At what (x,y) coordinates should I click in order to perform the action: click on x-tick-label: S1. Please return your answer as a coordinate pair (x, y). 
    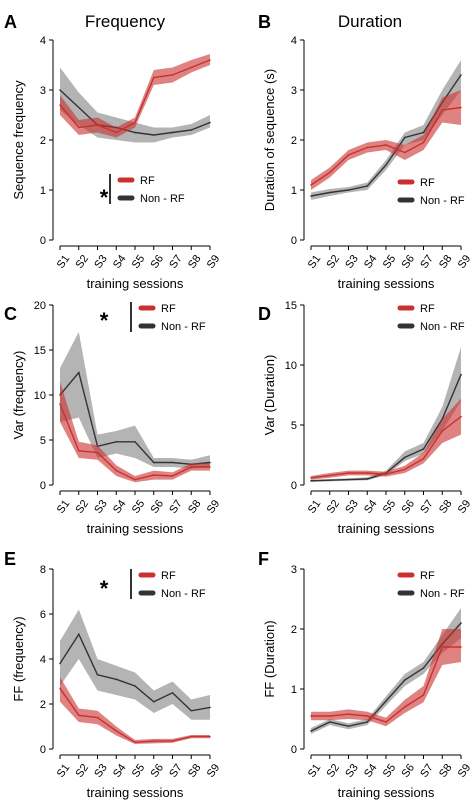
    Looking at the image, I should click on (64, 262).